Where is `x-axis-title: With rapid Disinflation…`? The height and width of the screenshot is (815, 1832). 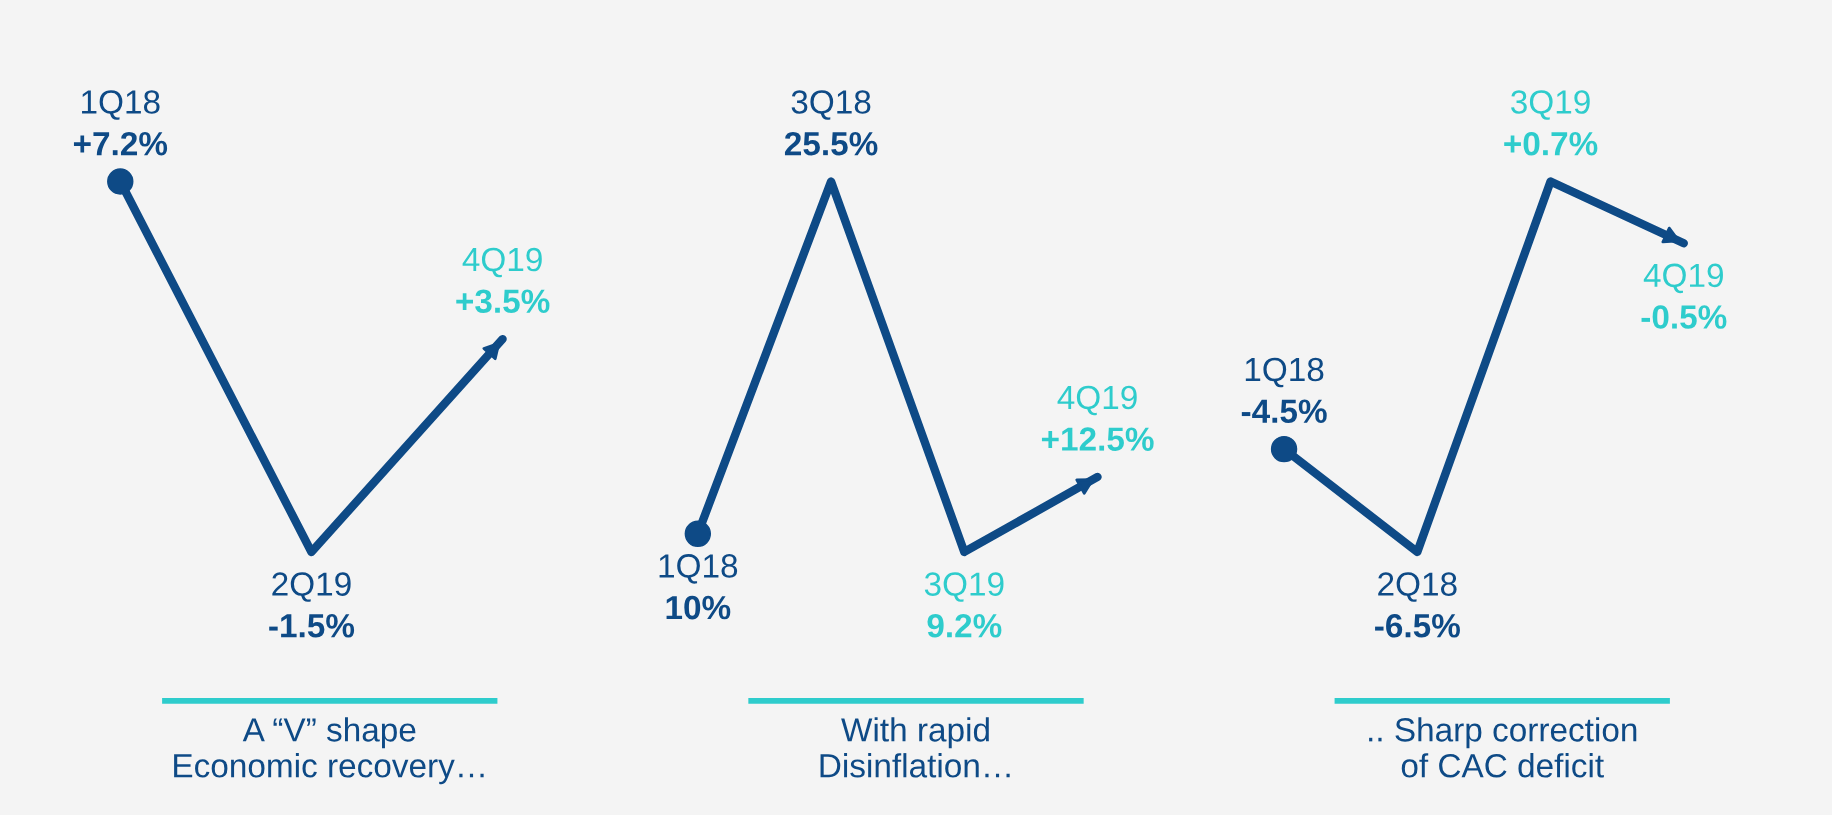 x-axis-title: With rapid Disinflation… is located at coordinates (915, 747).